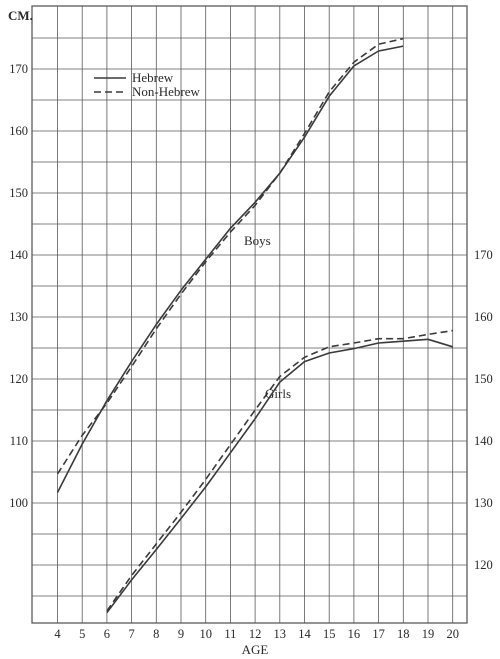 Image resolution: width=500 pixels, height=659 pixels. Describe the element at coordinates (107, 634) in the screenshot. I see `x-tick-label: 6` at that location.